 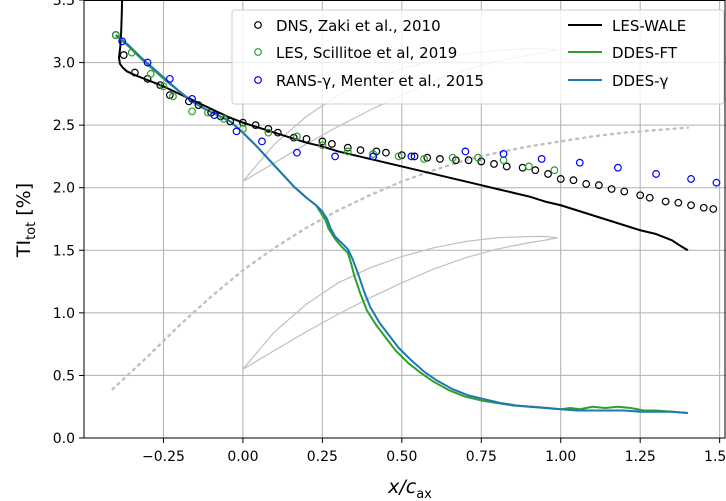 I want to click on x-tick-label: −0.25, so click(x=163, y=457).